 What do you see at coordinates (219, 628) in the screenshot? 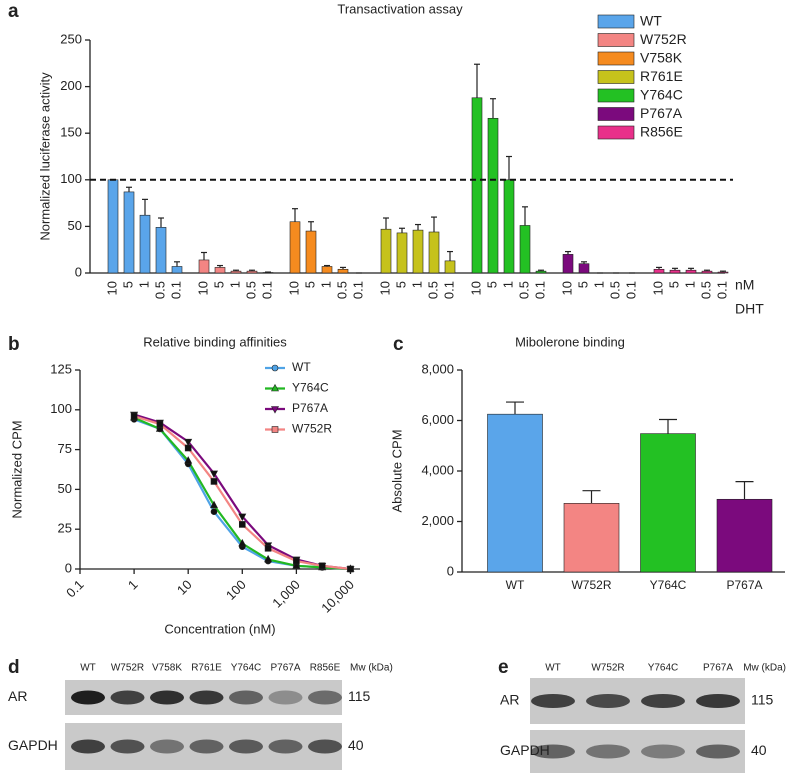
I see `x-axis-label: Concentration (nM)` at bounding box center [219, 628].